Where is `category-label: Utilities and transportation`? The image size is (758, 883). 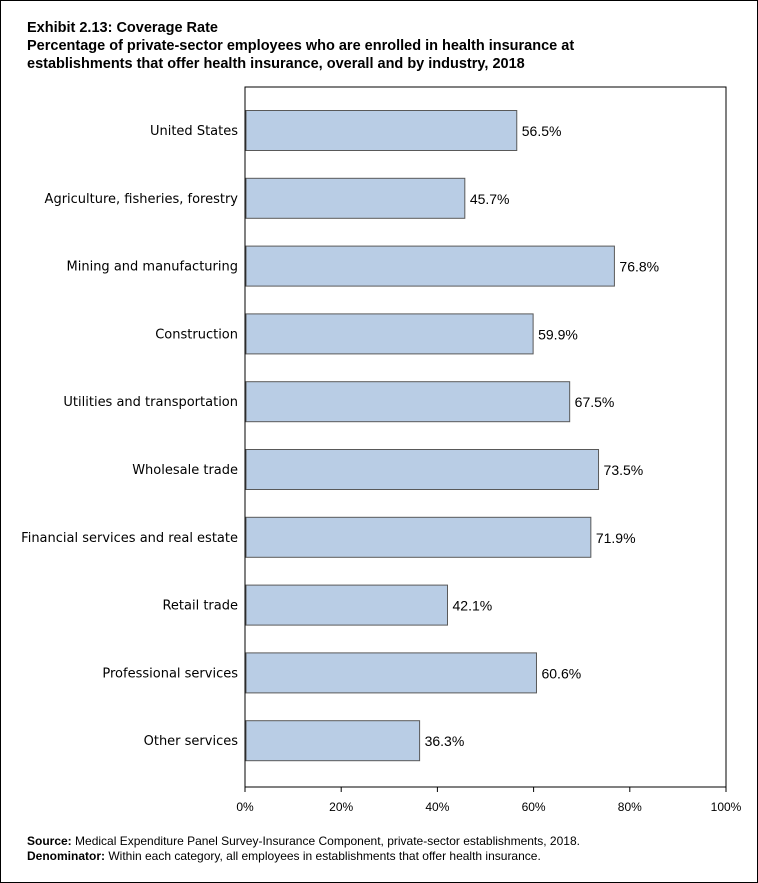 category-label: Utilities and transportation is located at coordinates (150, 402).